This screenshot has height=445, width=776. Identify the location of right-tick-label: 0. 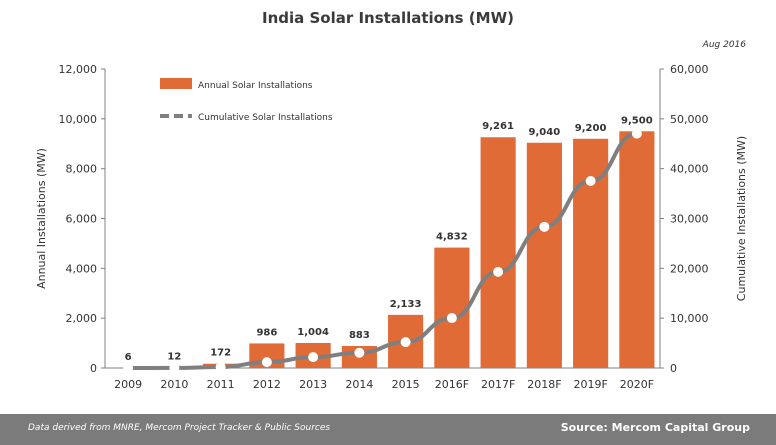
(673, 368).